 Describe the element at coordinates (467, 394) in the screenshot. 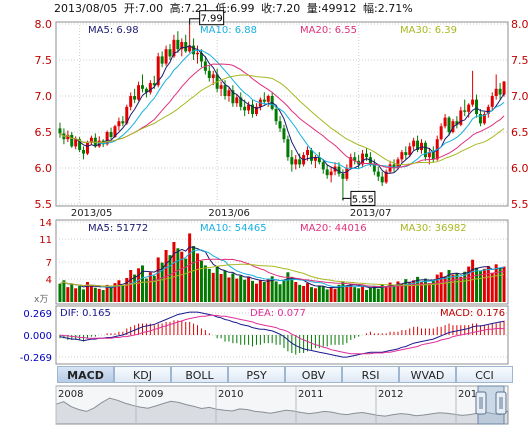

I see `navigator-year-label: 201` at that location.